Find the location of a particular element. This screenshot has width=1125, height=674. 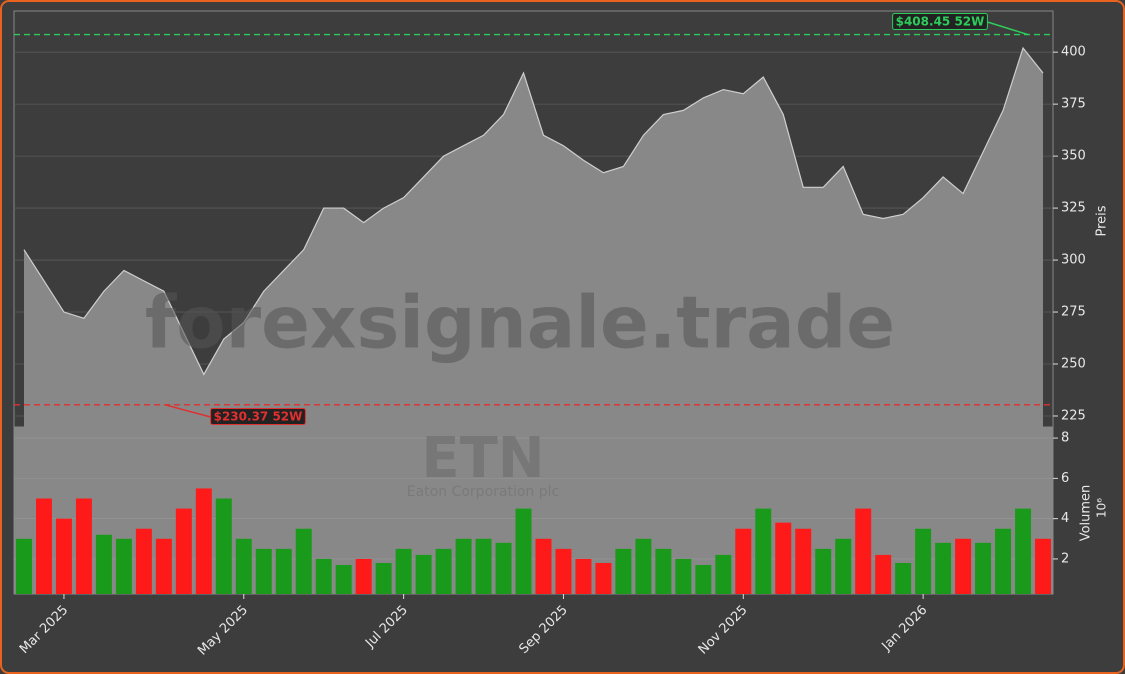

y-tick-label: 350 is located at coordinates (1073, 156).